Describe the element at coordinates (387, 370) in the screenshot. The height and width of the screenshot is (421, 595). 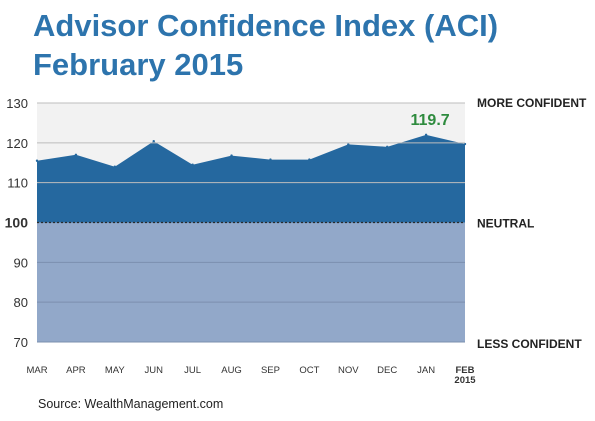
I see `x-tick-label: DEC` at that location.